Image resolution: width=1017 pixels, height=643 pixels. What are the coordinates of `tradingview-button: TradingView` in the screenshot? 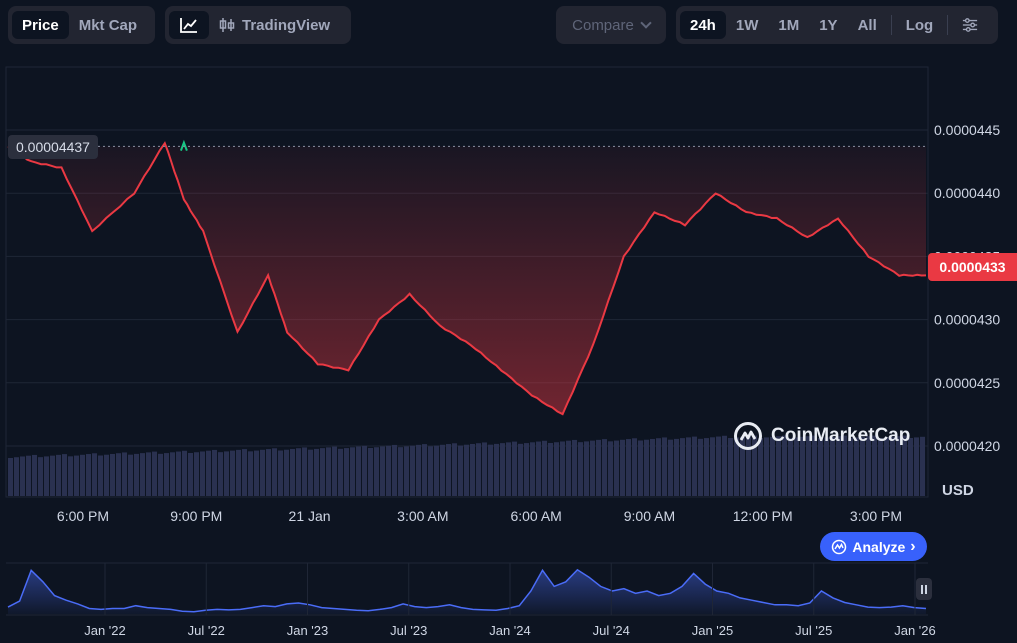 It's located at (274, 25).